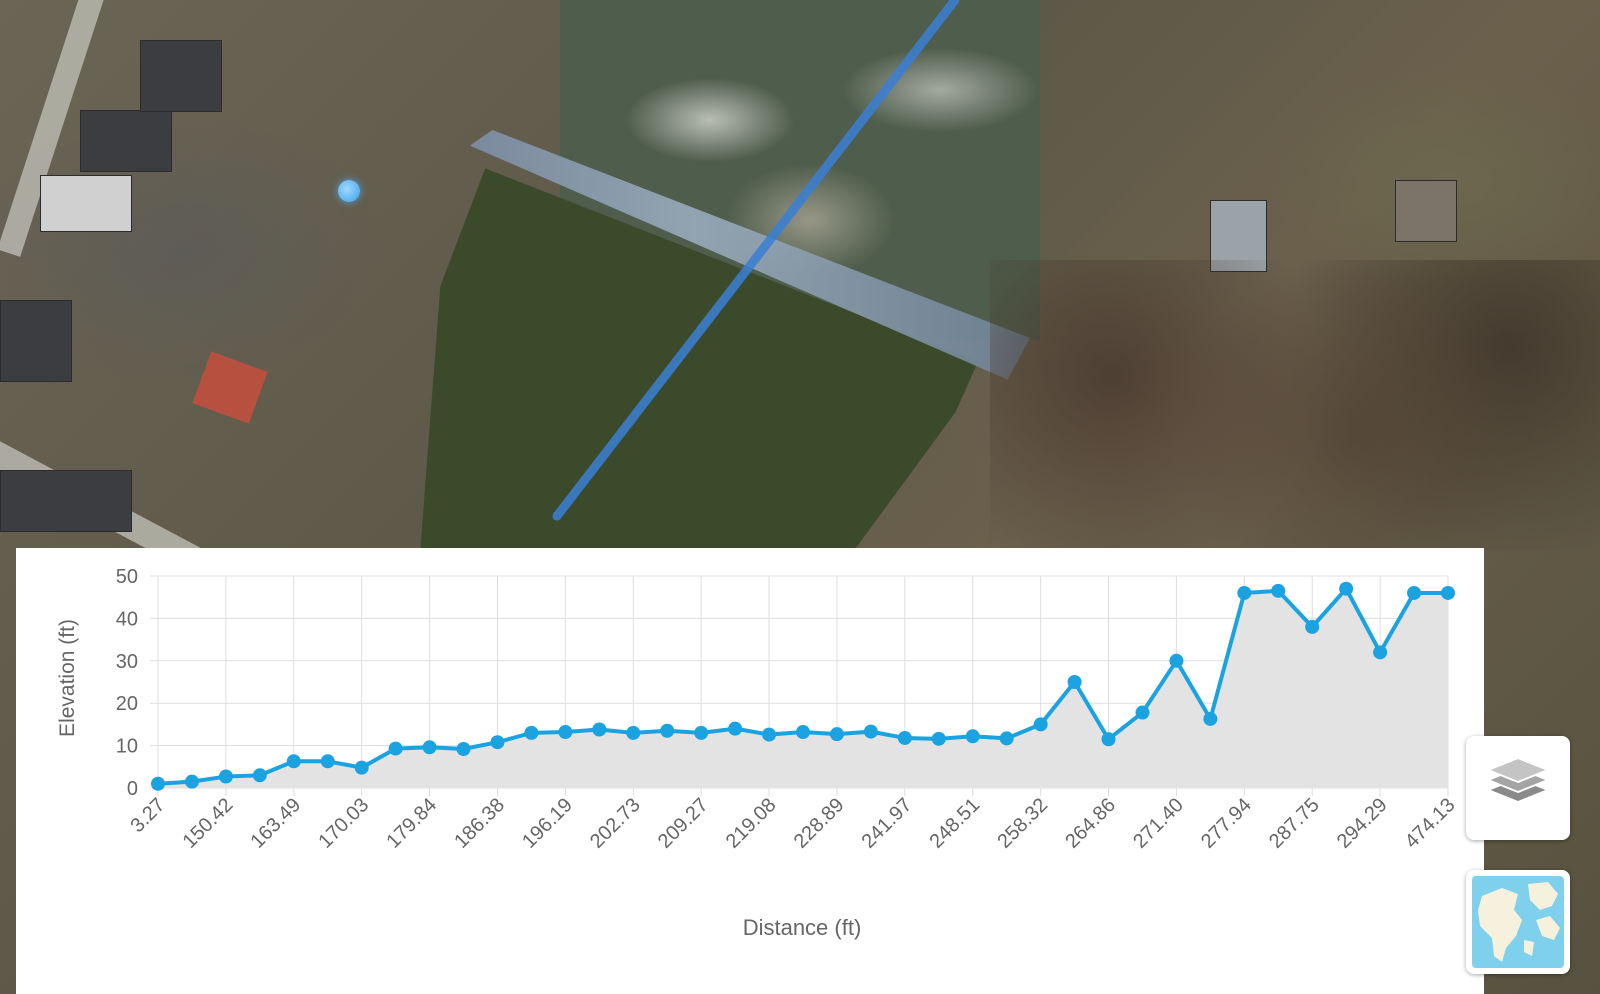  What do you see at coordinates (887, 823) in the screenshot?
I see `x-tick-label: 241.97` at bounding box center [887, 823].